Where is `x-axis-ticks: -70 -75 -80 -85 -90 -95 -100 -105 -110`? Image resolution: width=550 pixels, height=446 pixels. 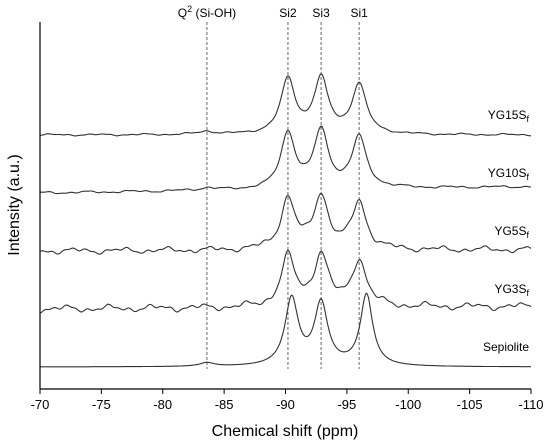
x-axis-ticks: -70 -75 -80 -85 -90 -95 -100 -105 -110 is located at coordinates (287, 400).